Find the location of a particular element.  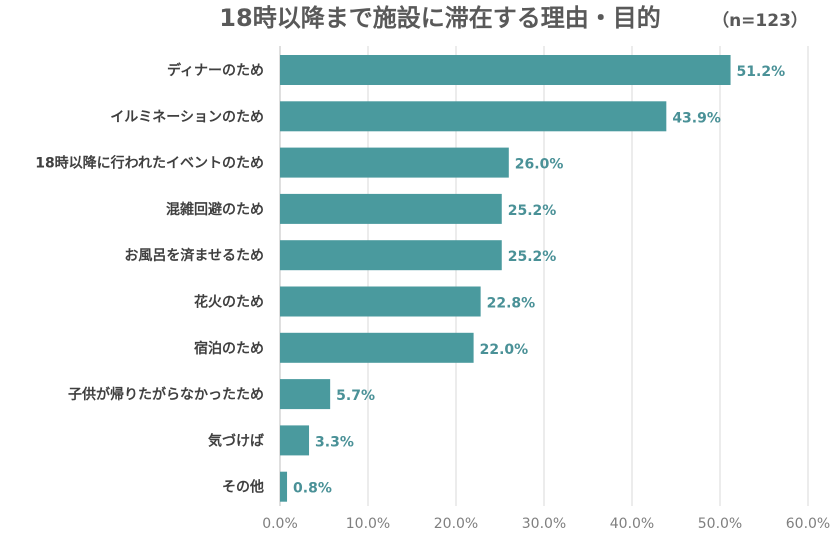

category-label: 子供が帰りたがらなかったため is located at coordinates (166, 394).